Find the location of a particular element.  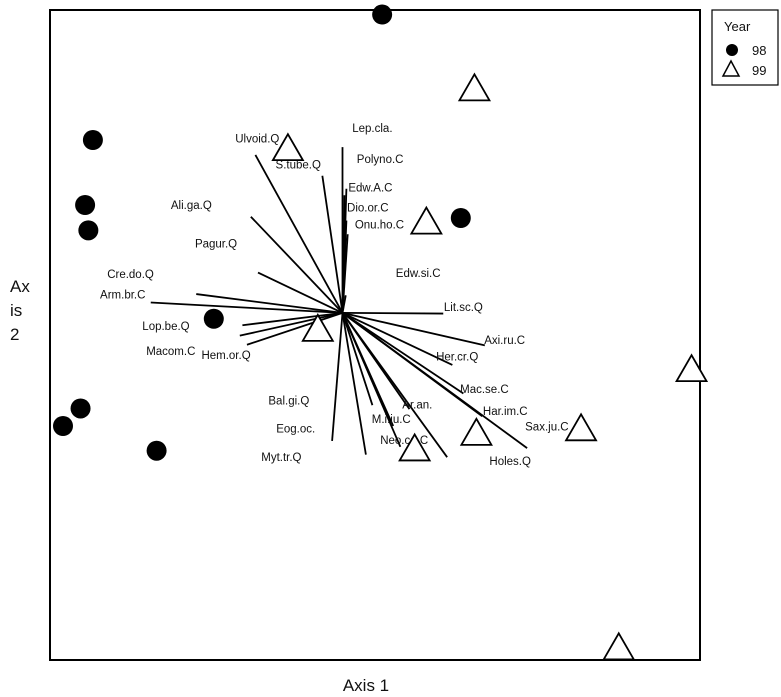

vector-line-Myt.tr.Q is located at coordinates (354, 383).